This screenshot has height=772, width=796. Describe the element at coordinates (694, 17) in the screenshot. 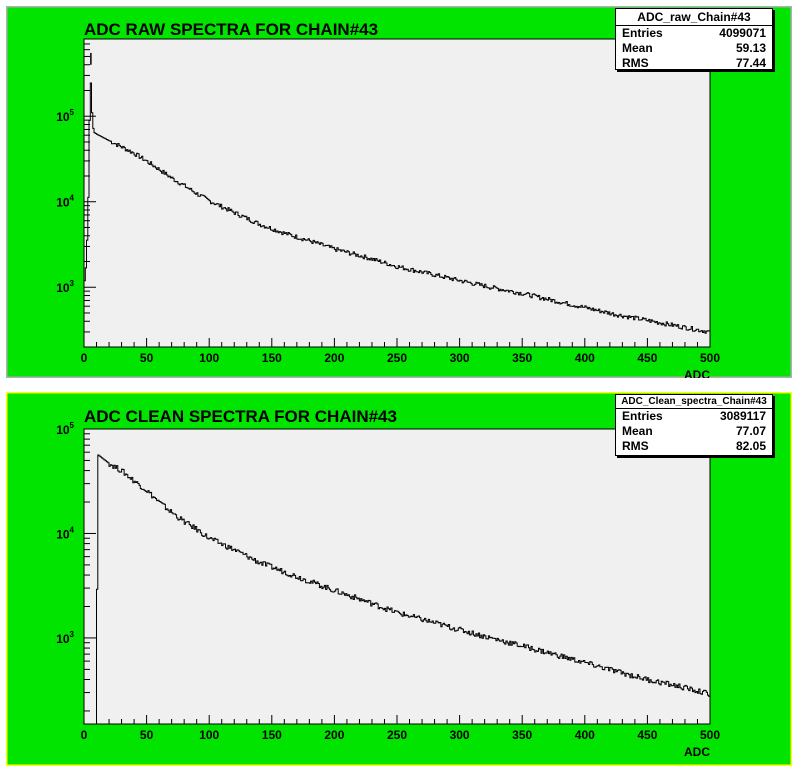

I see `stats-title: ADC_raw_Chain#43` at that location.